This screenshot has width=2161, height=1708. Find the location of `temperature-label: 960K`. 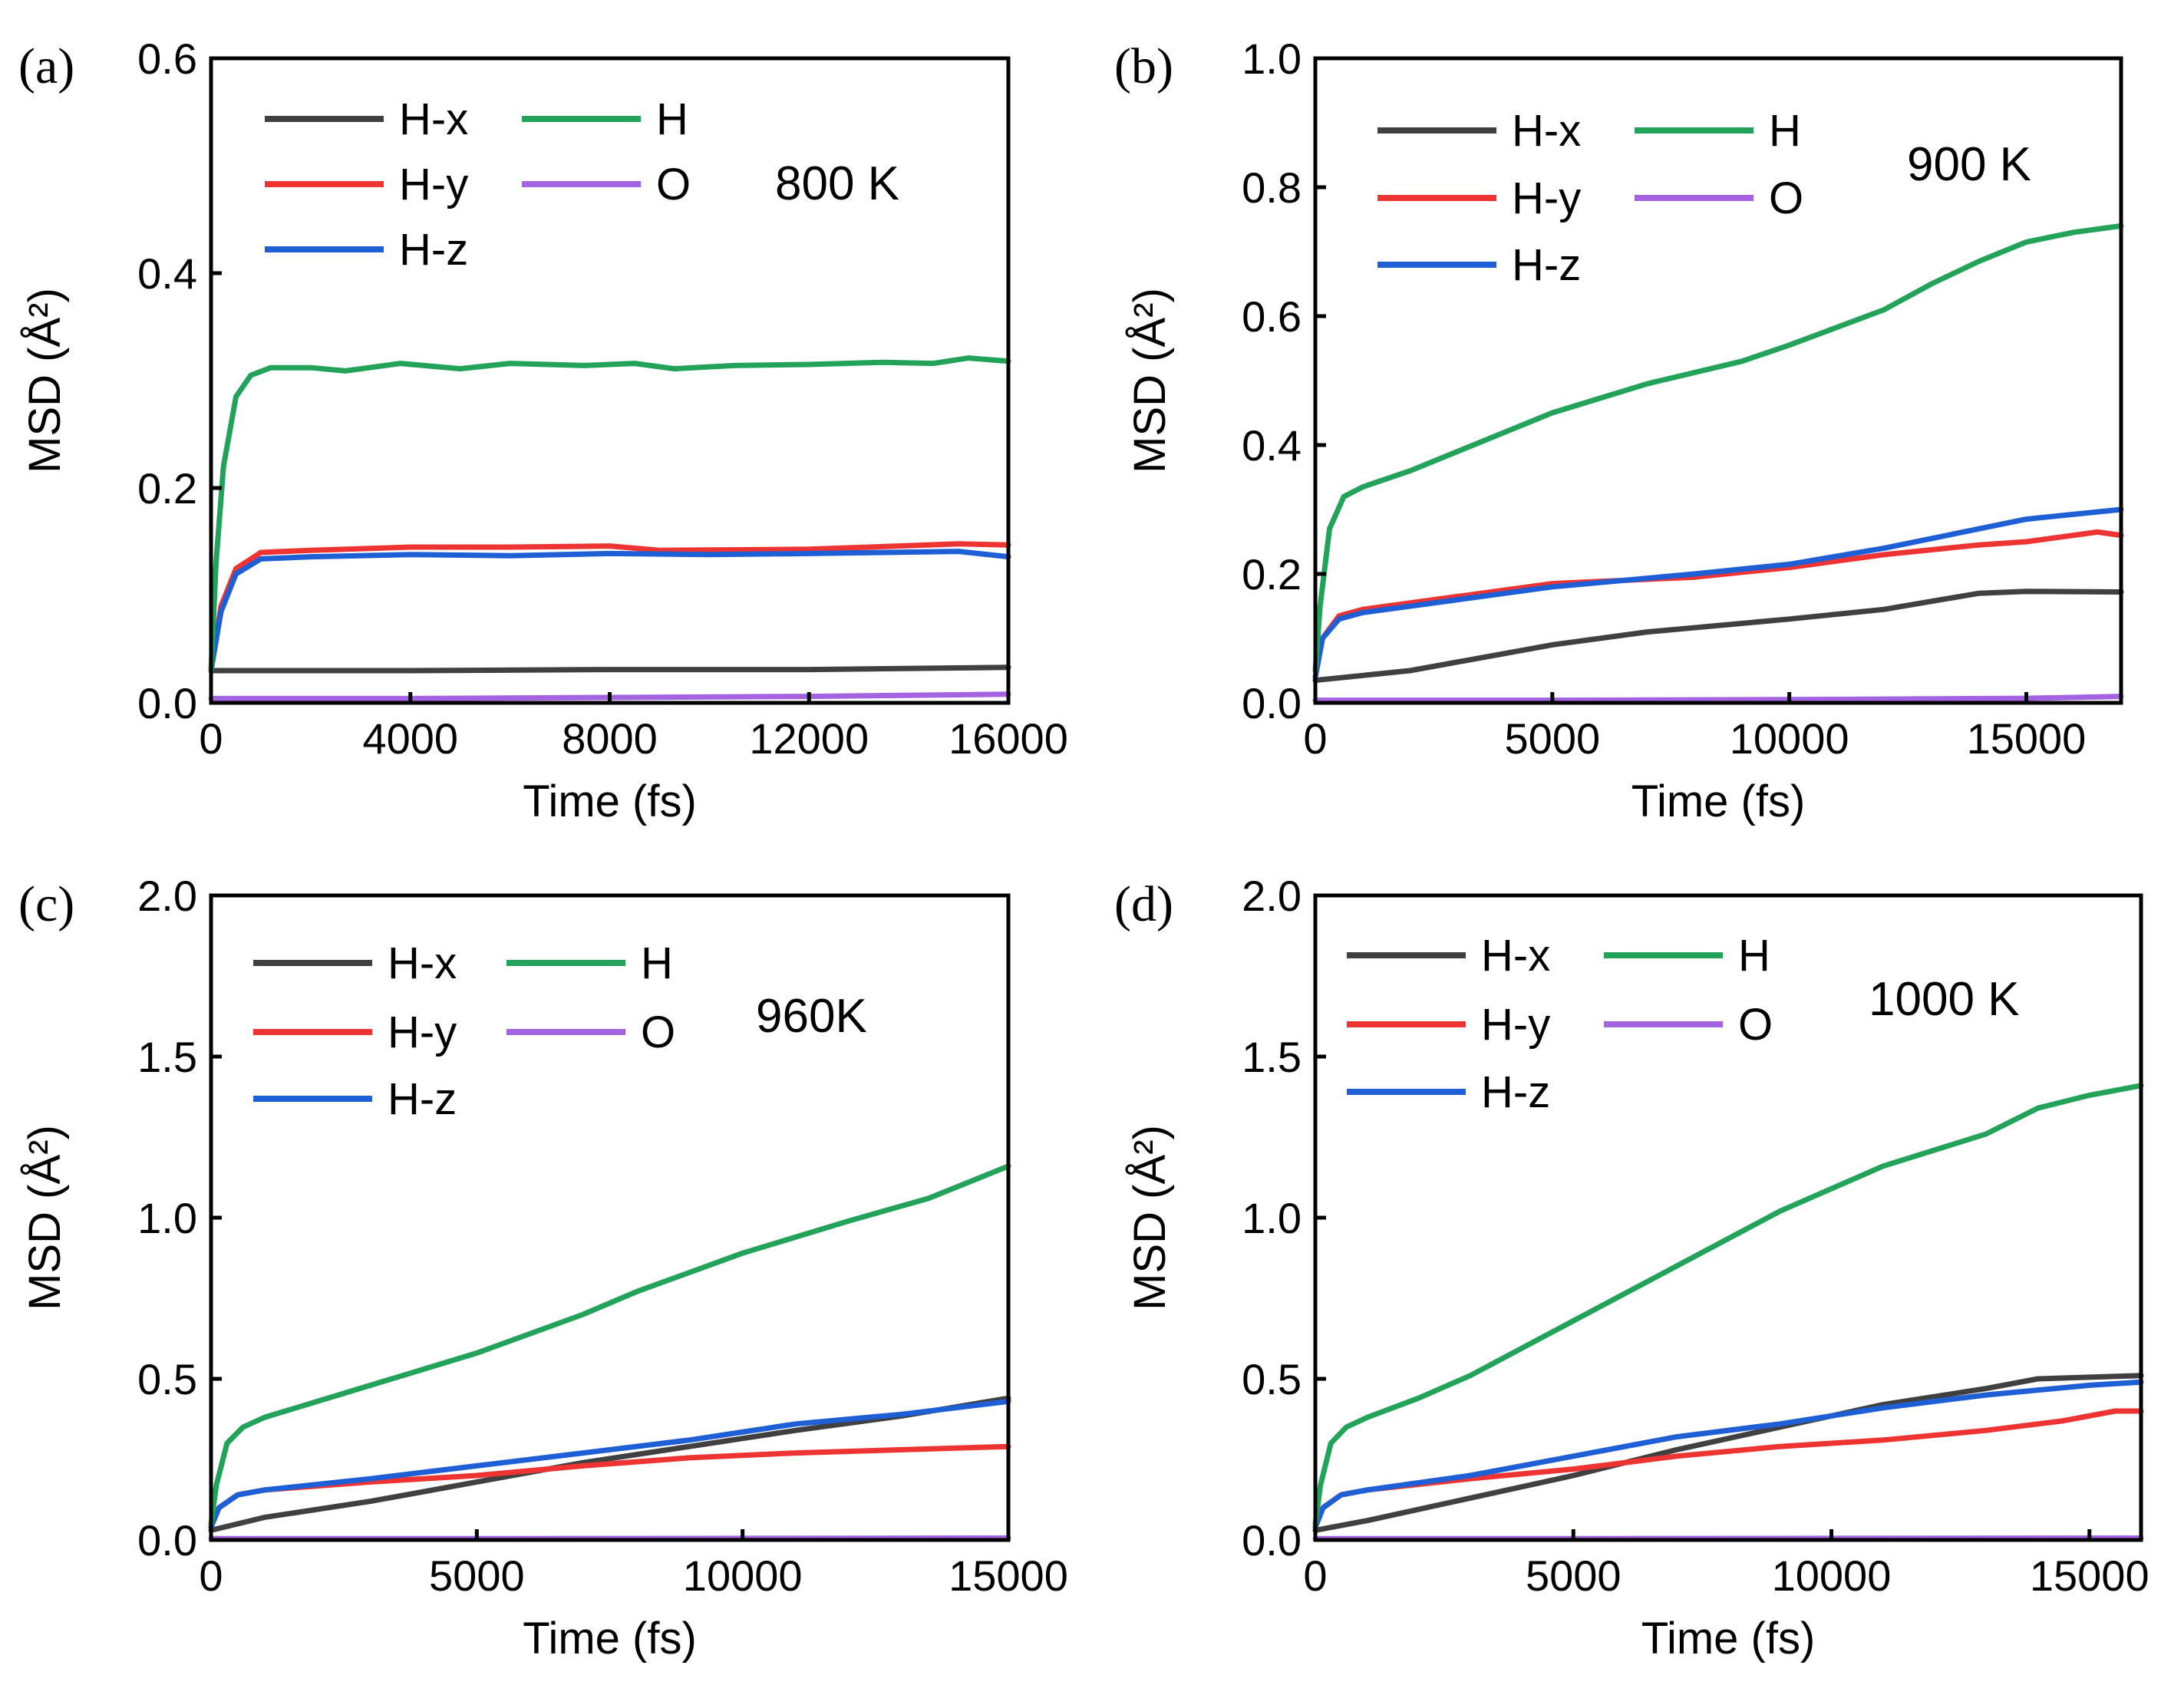

temperature-label: 960K is located at coordinates (811, 1017).